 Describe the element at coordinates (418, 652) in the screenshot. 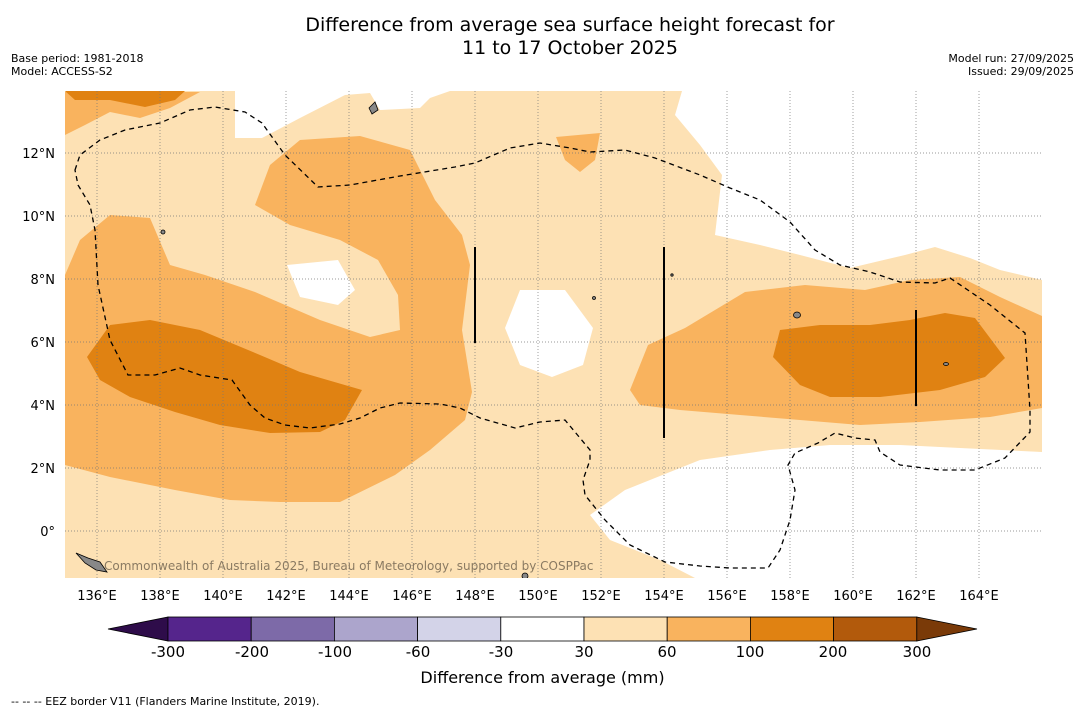

I see `colorbar-tick: -60` at that location.